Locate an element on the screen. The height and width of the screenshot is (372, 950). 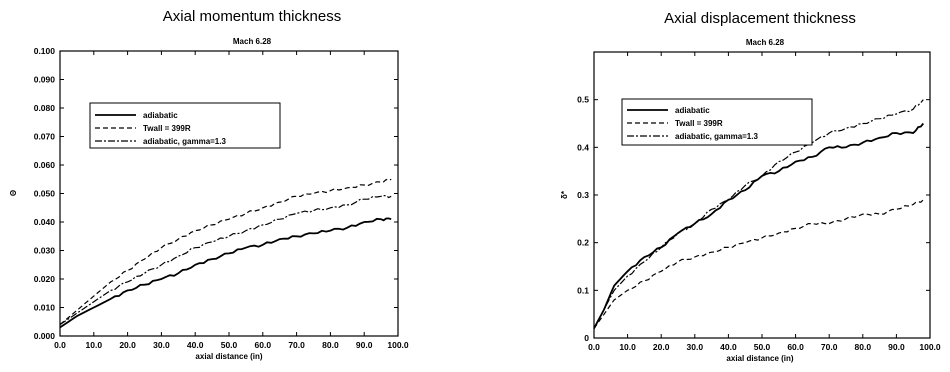
y-tick-label: 0.100 is located at coordinates (45, 51).